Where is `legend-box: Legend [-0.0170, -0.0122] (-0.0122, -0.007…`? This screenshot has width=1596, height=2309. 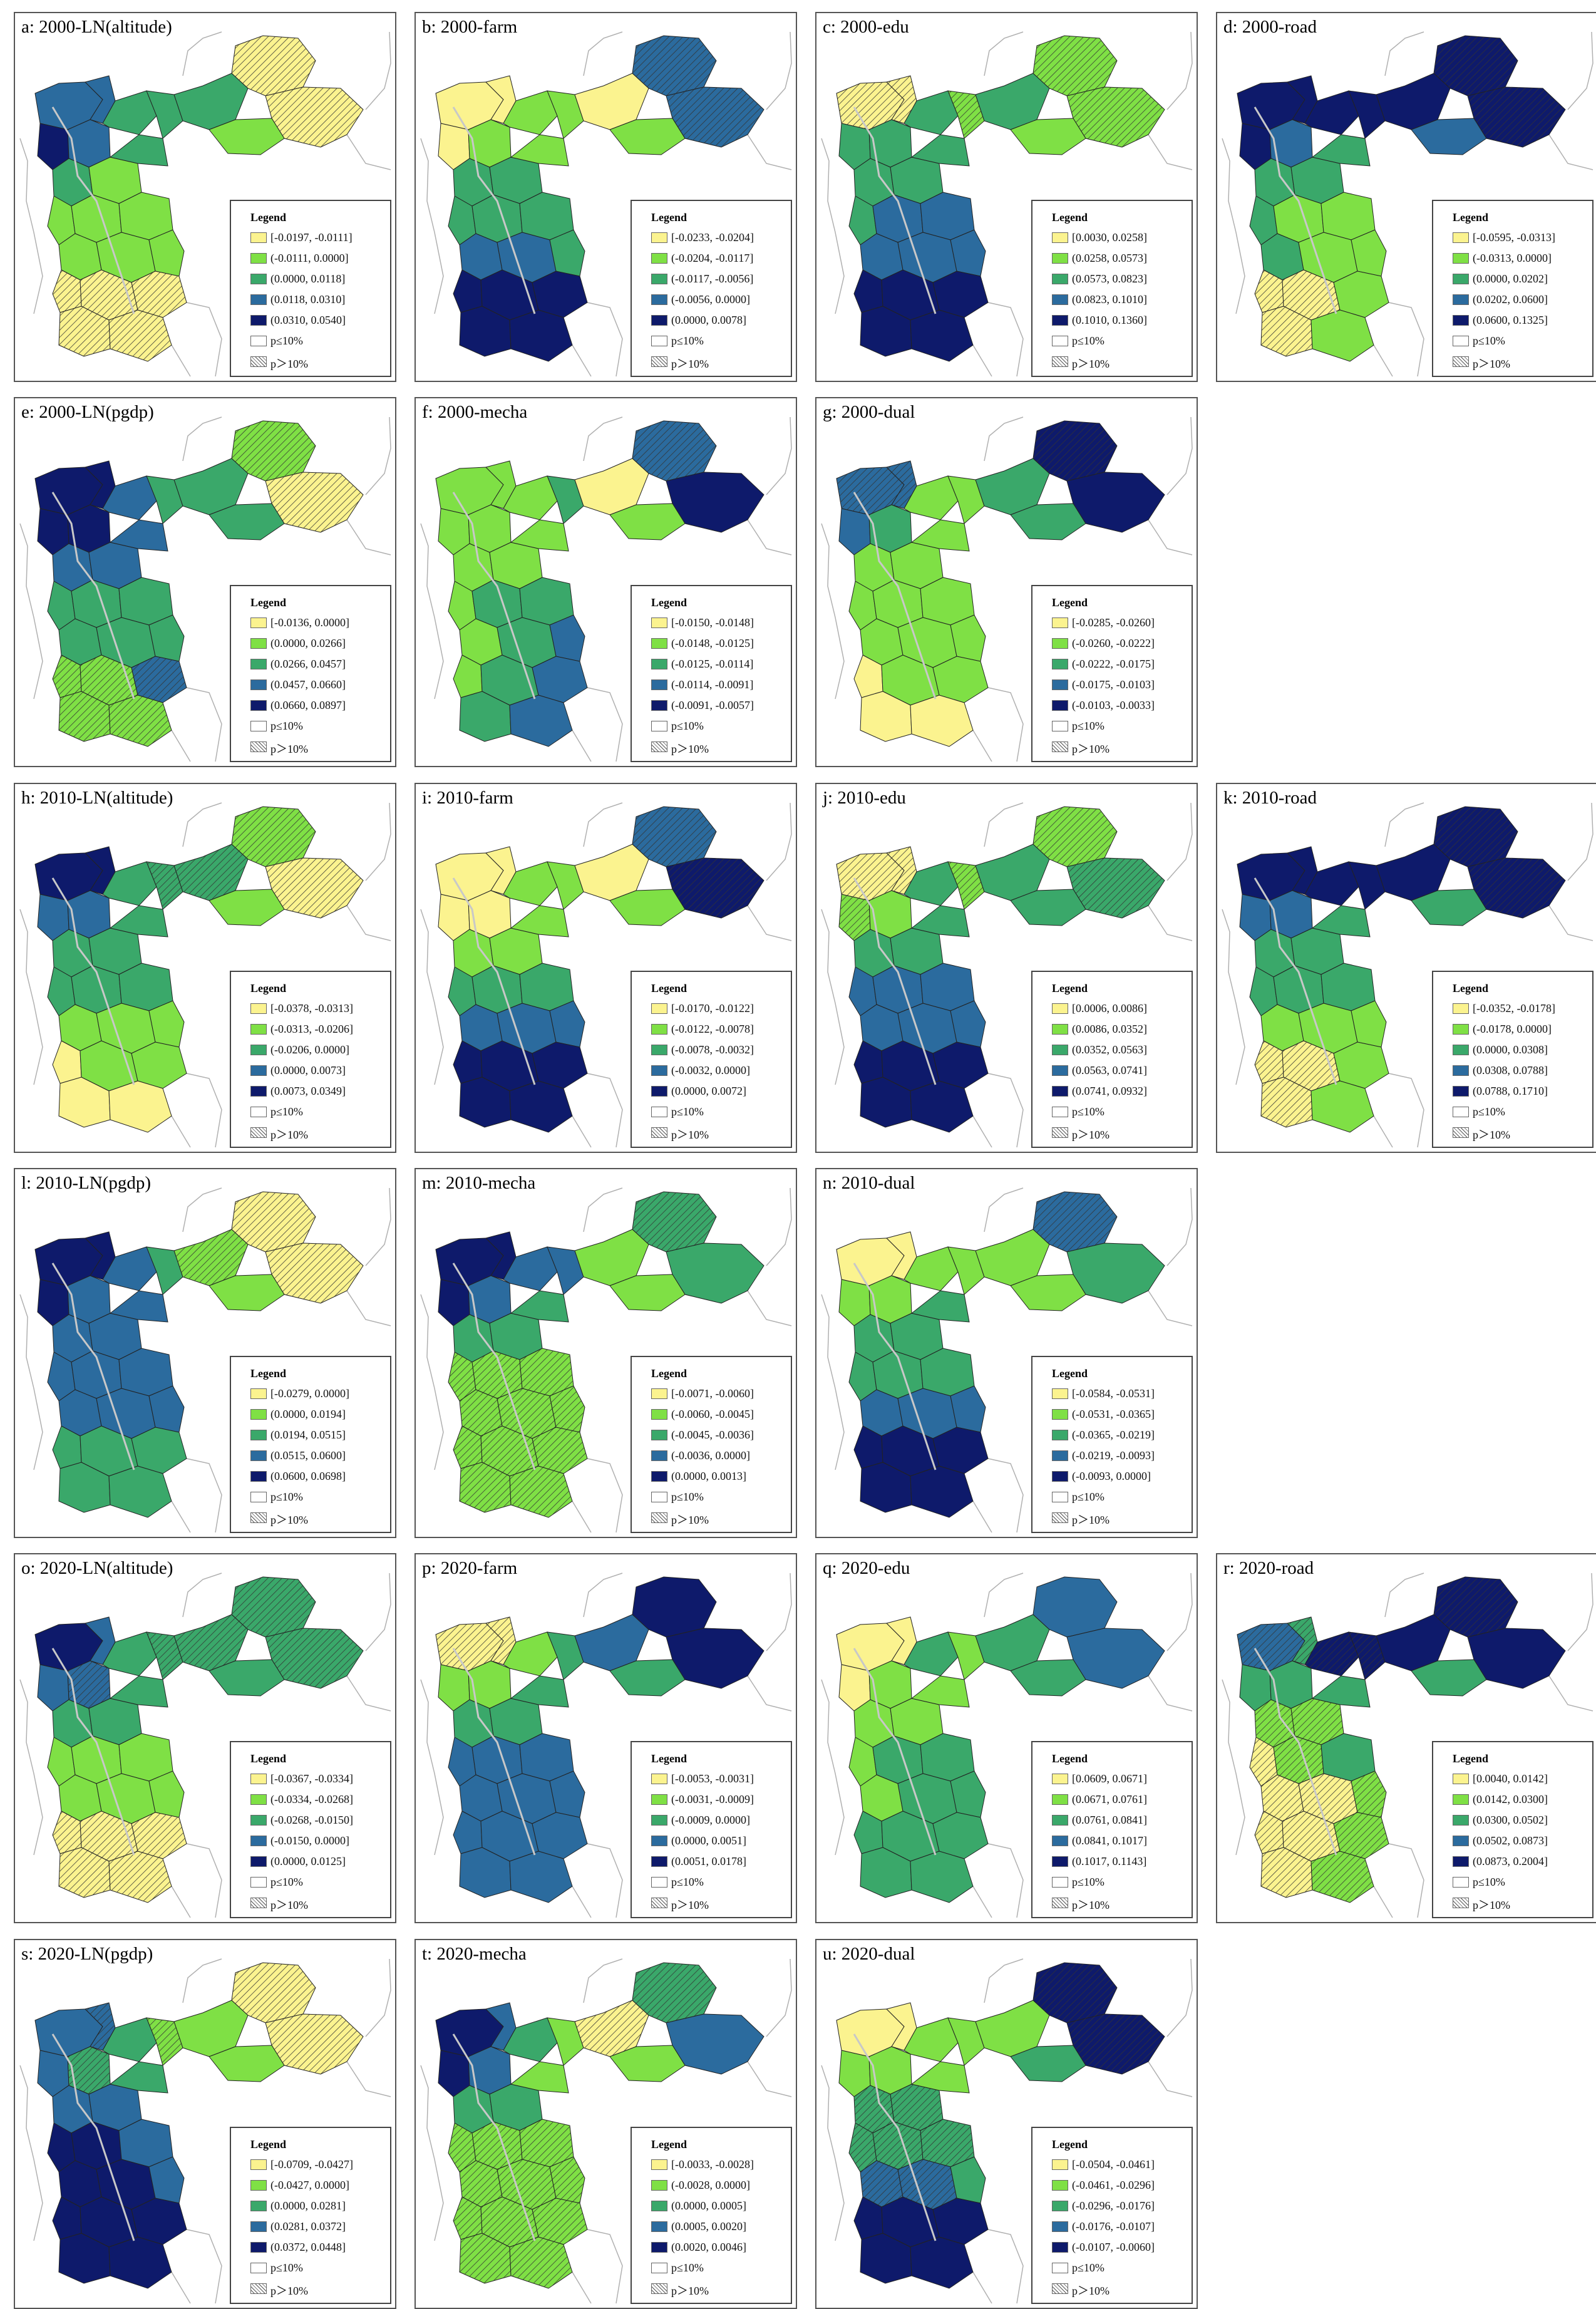 legend-box: Legend [-0.0170, -0.0122] (-0.0122, -0.007… is located at coordinates (712, 1059).